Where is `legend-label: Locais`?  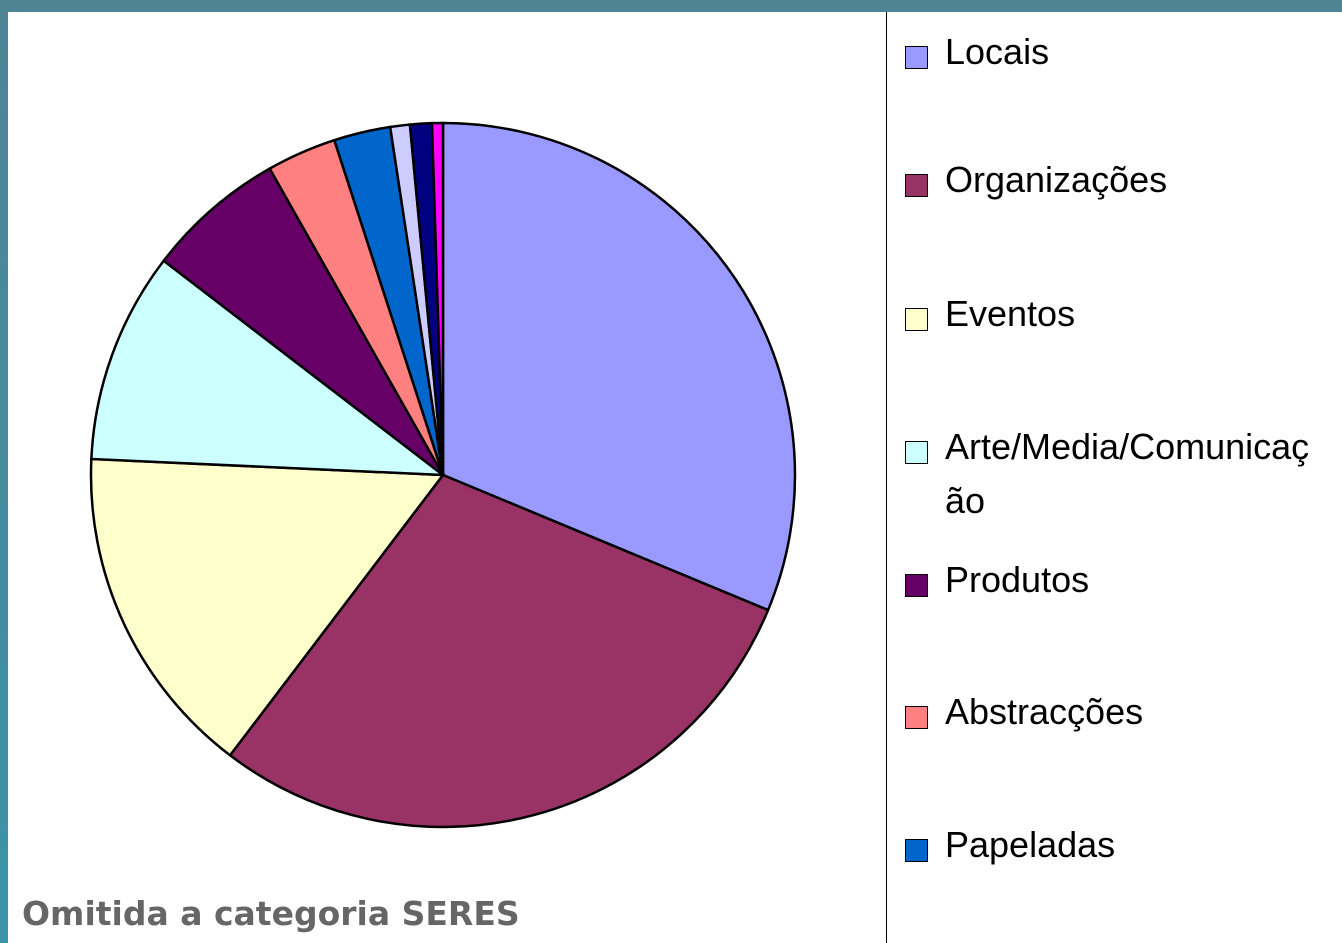
legend-label: Locais is located at coordinates (997, 51).